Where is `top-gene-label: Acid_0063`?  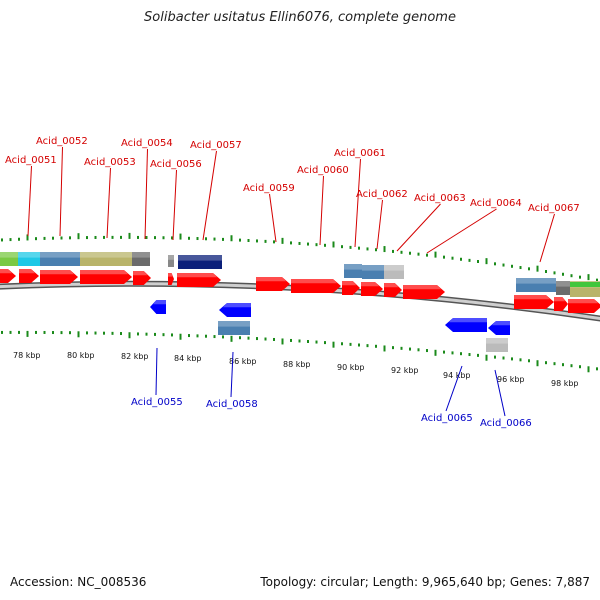
top-gene-label: Acid_0063 is located at coordinates (440, 198).